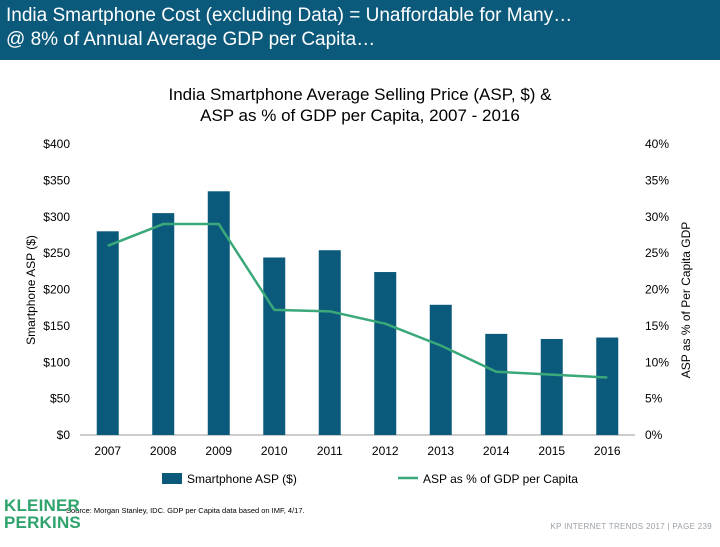 Image resolution: width=720 pixels, height=547 pixels. What do you see at coordinates (440, 451) in the screenshot?
I see `x-tick-label: 2013` at bounding box center [440, 451].